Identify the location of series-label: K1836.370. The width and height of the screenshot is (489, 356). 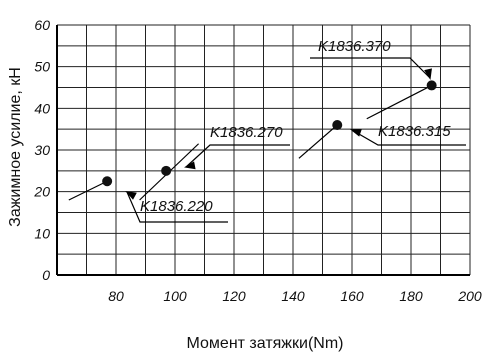
(354, 46).